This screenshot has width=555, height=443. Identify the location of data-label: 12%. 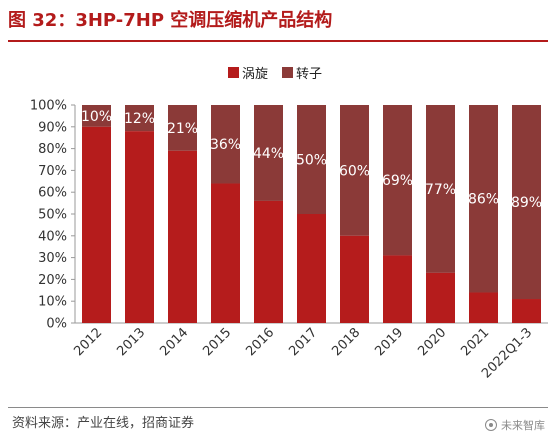
(139, 119).